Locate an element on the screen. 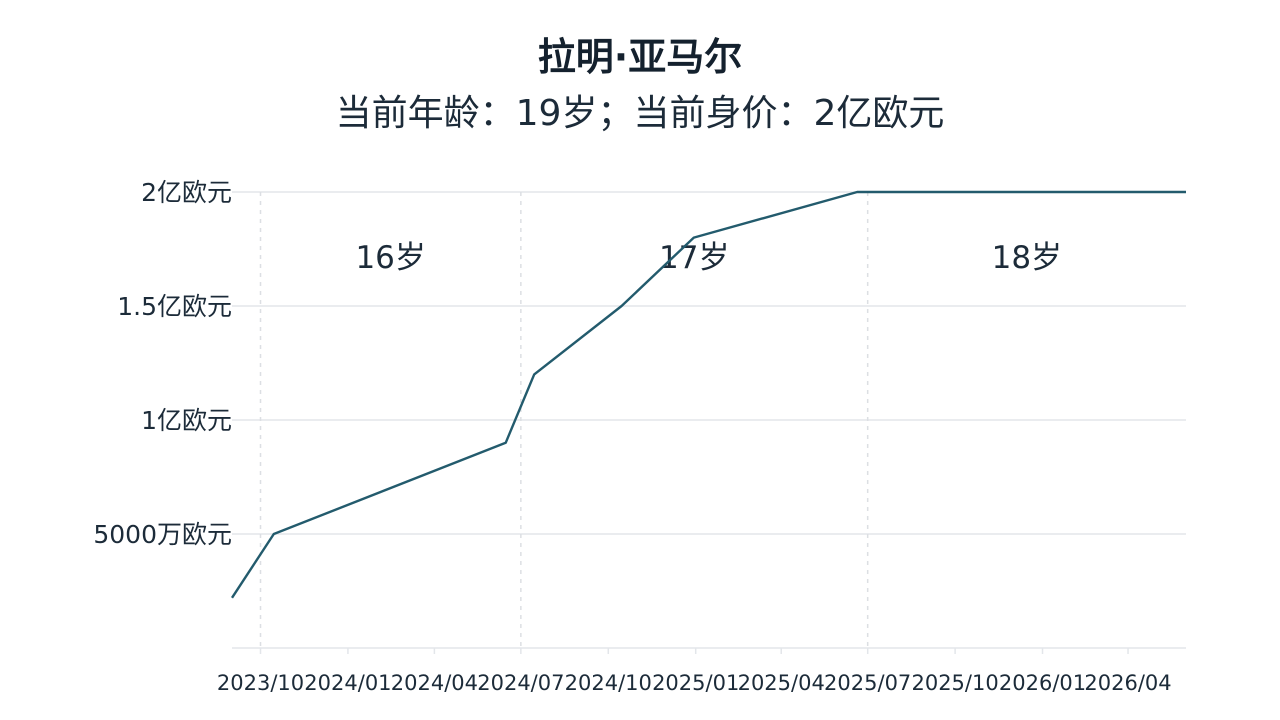 The height and width of the screenshot is (720, 1280). age-labels: 16岁 17岁 18岁 is located at coordinates (708, 258).